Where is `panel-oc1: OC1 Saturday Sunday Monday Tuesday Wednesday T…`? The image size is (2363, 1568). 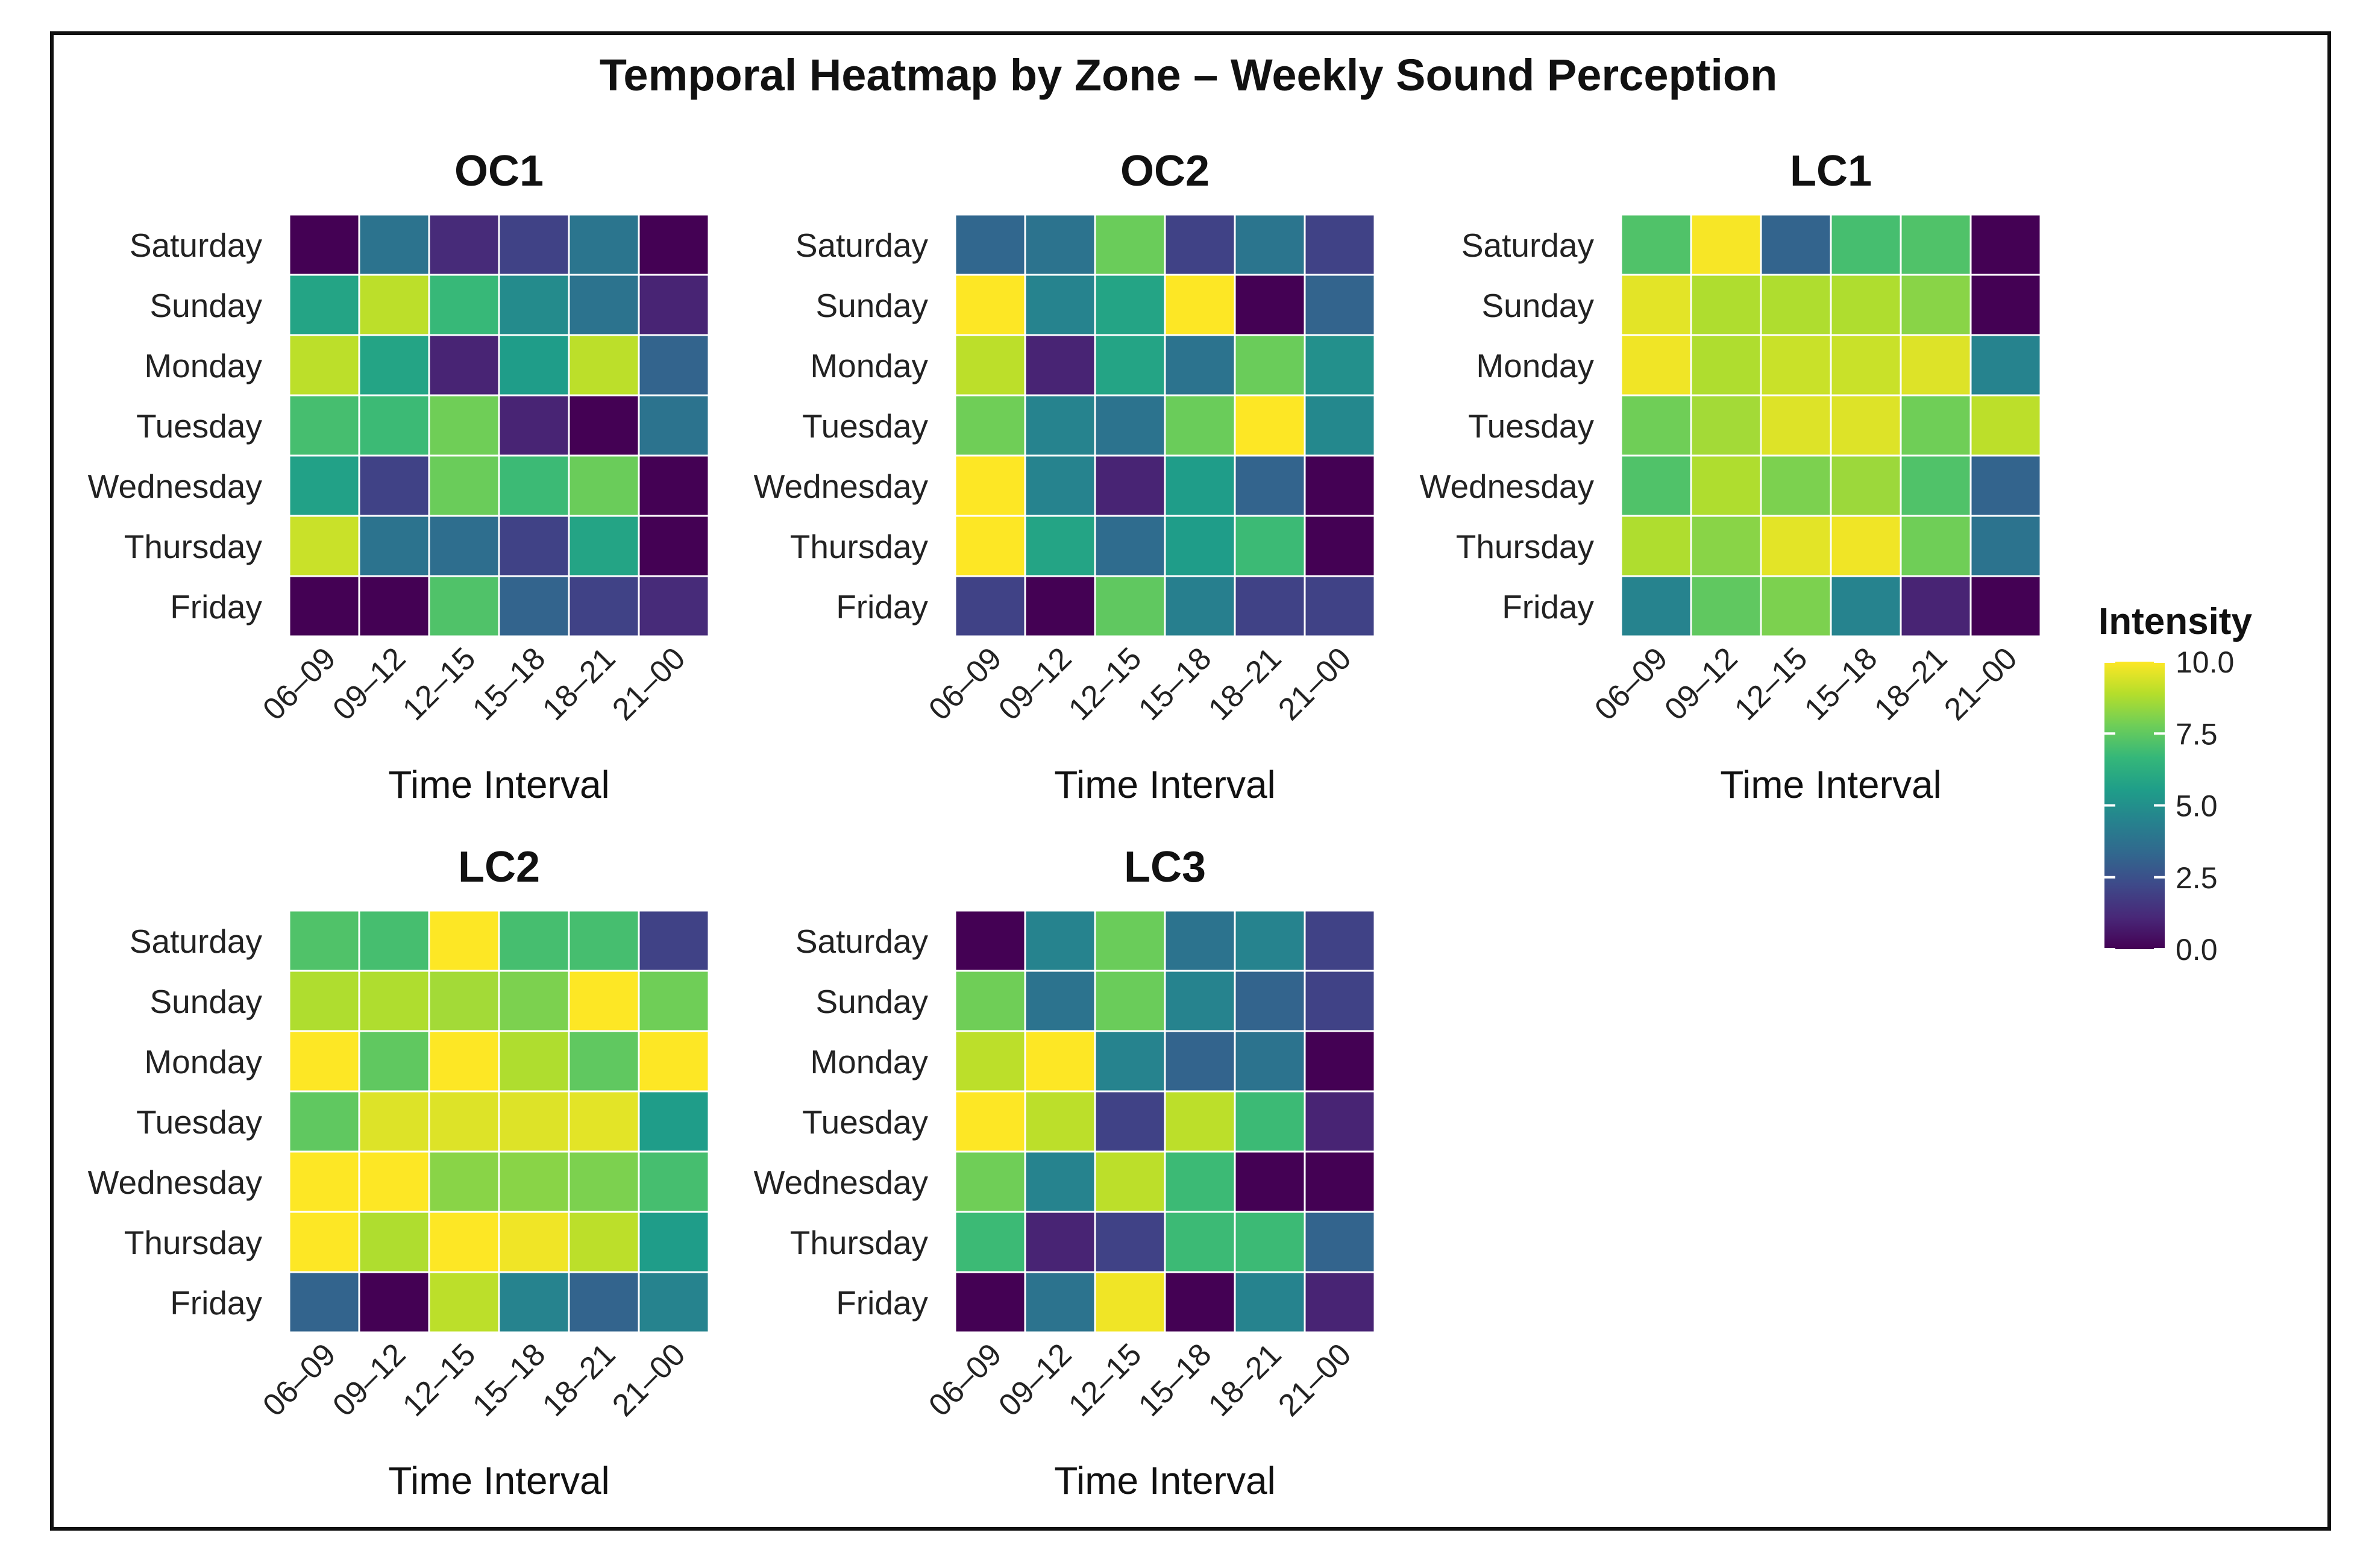 panel-oc1: OC1 Saturday Sunday Monday Tuesday Wednesday T… is located at coordinates (399, 476).